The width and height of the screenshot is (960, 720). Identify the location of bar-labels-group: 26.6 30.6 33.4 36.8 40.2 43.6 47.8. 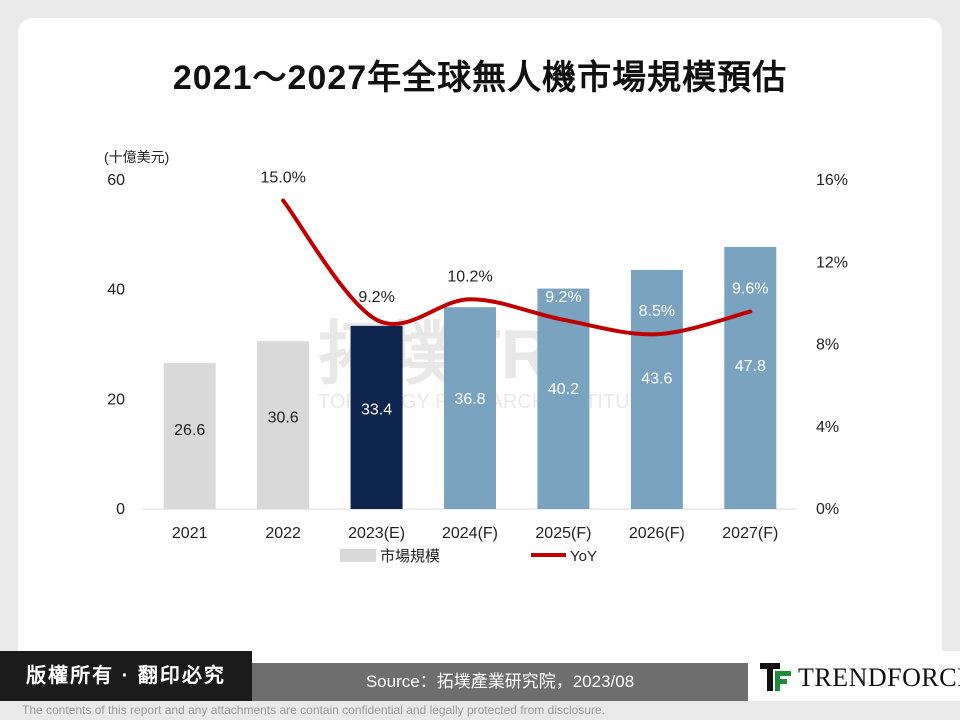
(470, 398).